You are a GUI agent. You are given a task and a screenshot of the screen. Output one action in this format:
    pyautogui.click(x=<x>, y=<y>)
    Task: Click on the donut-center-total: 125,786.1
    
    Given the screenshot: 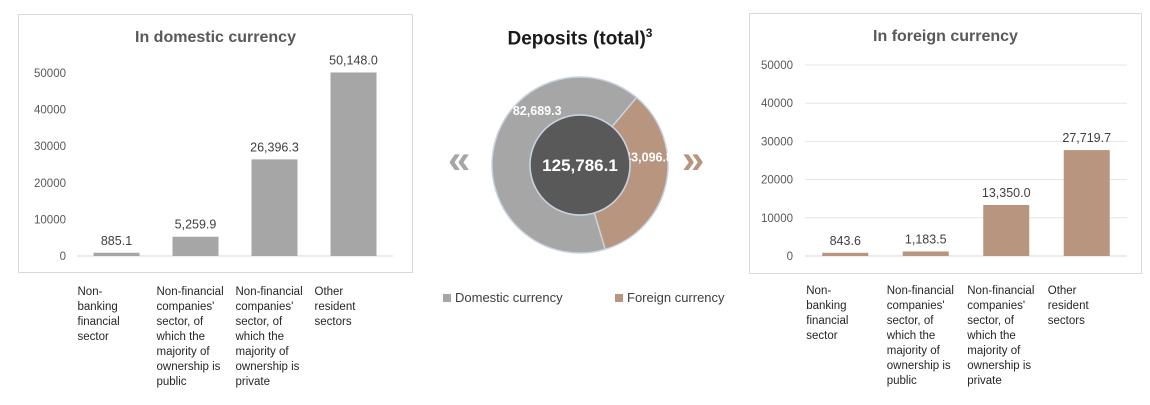 What is the action you would take?
    pyautogui.click(x=580, y=165)
    